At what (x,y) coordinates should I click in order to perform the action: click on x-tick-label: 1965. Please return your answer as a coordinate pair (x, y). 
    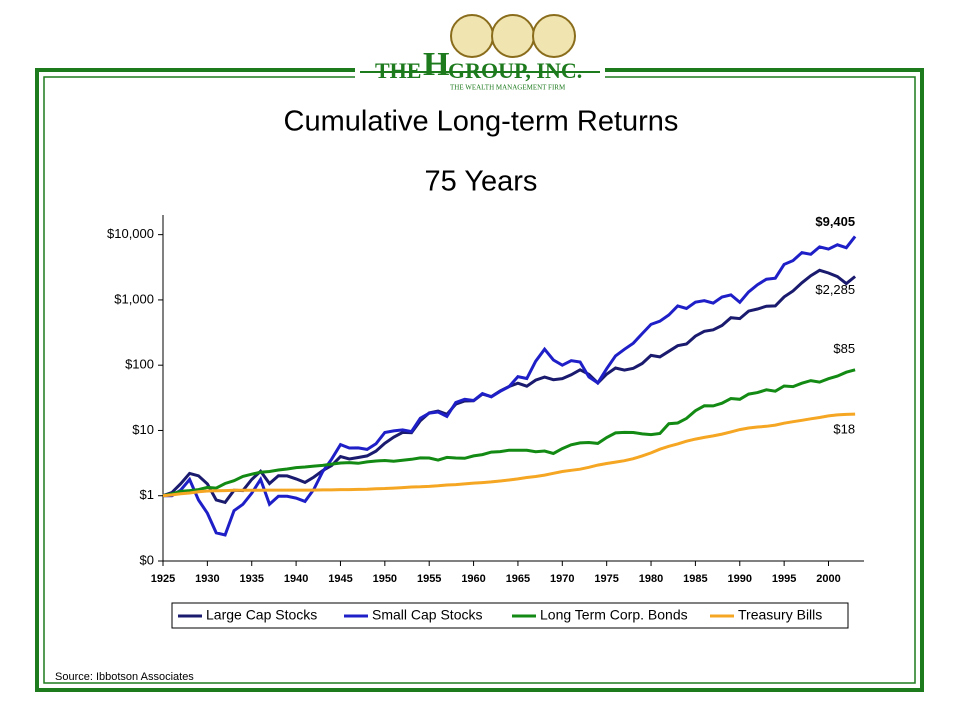
    Looking at the image, I should click on (518, 579).